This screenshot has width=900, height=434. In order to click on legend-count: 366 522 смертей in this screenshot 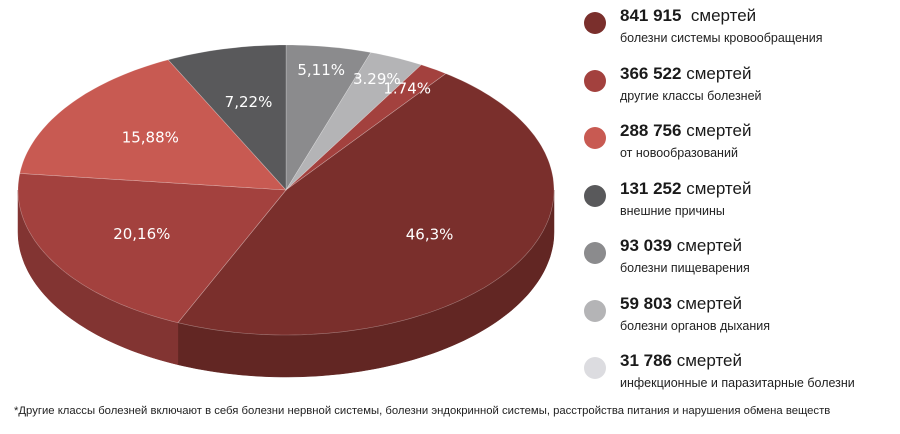, I will do `click(686, 73)`.